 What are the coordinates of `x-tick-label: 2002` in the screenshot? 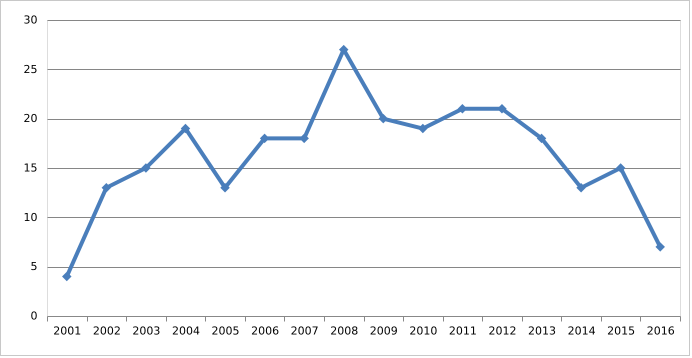 It's located at (106, 331).